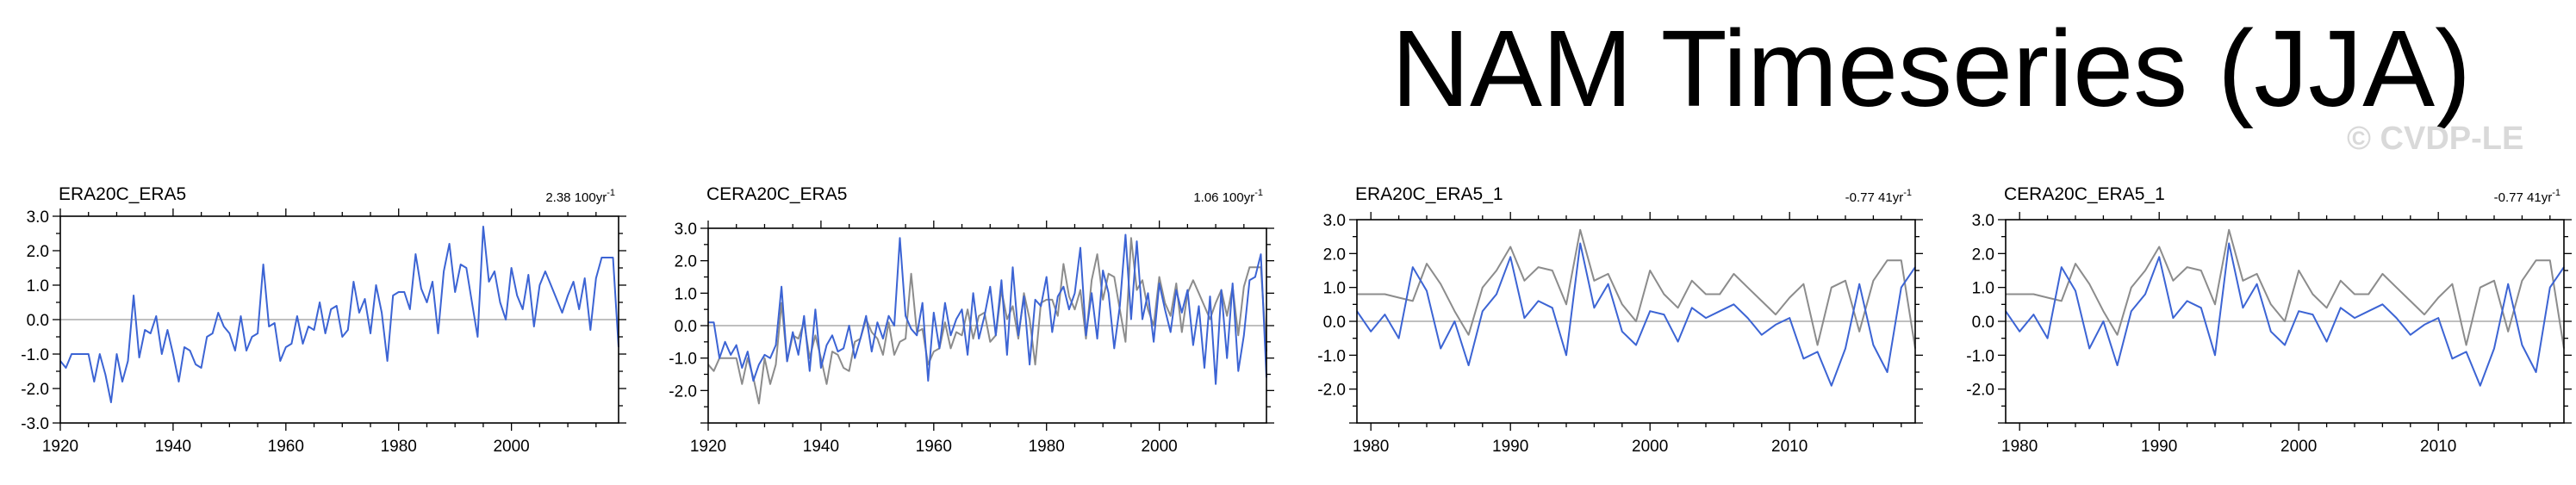 This screenshot has height=485, width=2576. What do you see at coordinates (1932, 68) in the screenshot?
I see `page-title: NAM Timeseries (JJA)` at bounding box center [1932, 68].